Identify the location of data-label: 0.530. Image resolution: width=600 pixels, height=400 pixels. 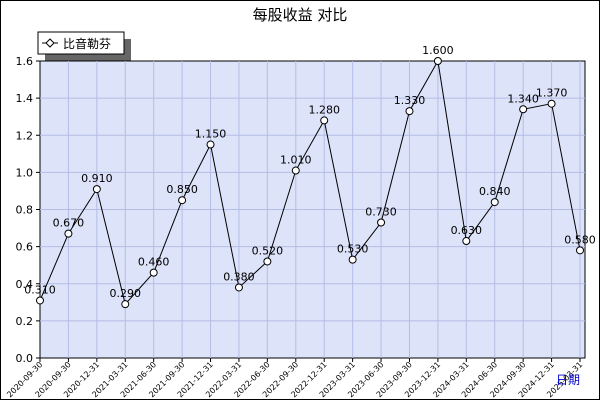
(353, 249).